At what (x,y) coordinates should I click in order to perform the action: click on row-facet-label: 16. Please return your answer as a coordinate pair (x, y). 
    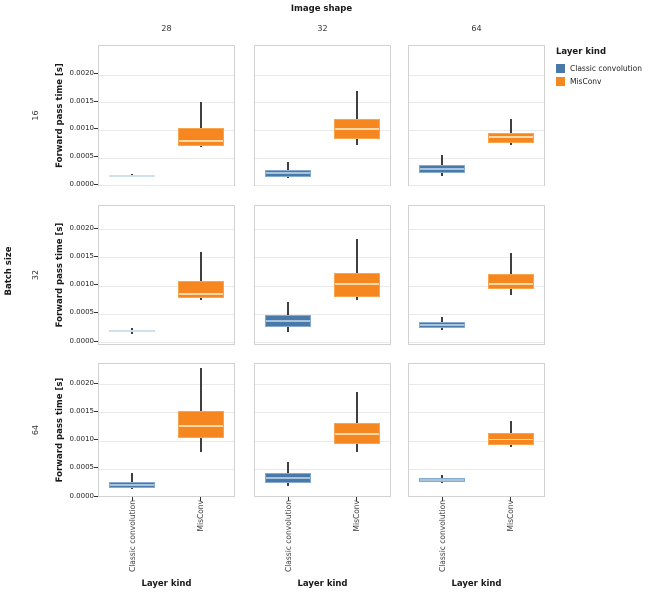
    Looking at the image, I should click on (35, 115).